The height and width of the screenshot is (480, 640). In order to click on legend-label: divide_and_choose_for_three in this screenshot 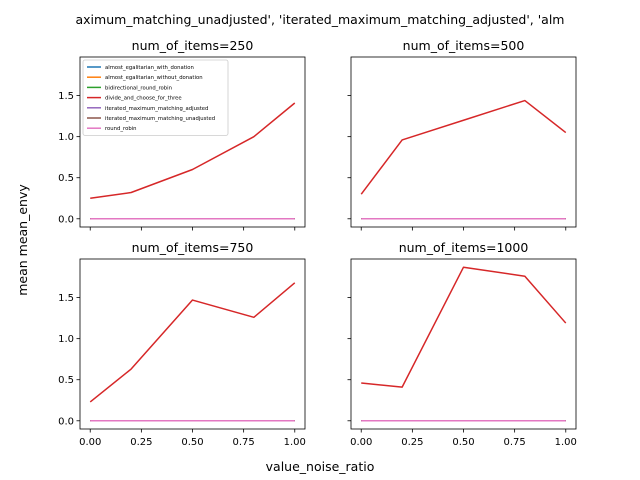, I will do `click(143, 99)`.